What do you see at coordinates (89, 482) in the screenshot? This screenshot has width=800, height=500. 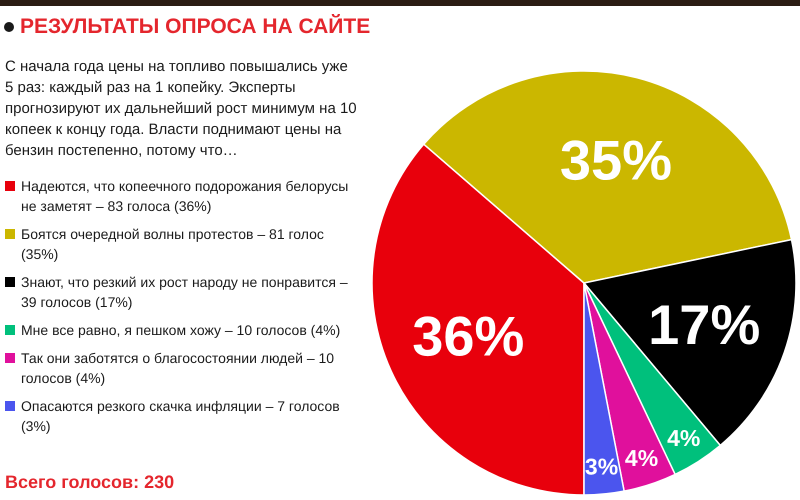 I see `text: Всего голосов: 230` at bounding box center [89, 482].